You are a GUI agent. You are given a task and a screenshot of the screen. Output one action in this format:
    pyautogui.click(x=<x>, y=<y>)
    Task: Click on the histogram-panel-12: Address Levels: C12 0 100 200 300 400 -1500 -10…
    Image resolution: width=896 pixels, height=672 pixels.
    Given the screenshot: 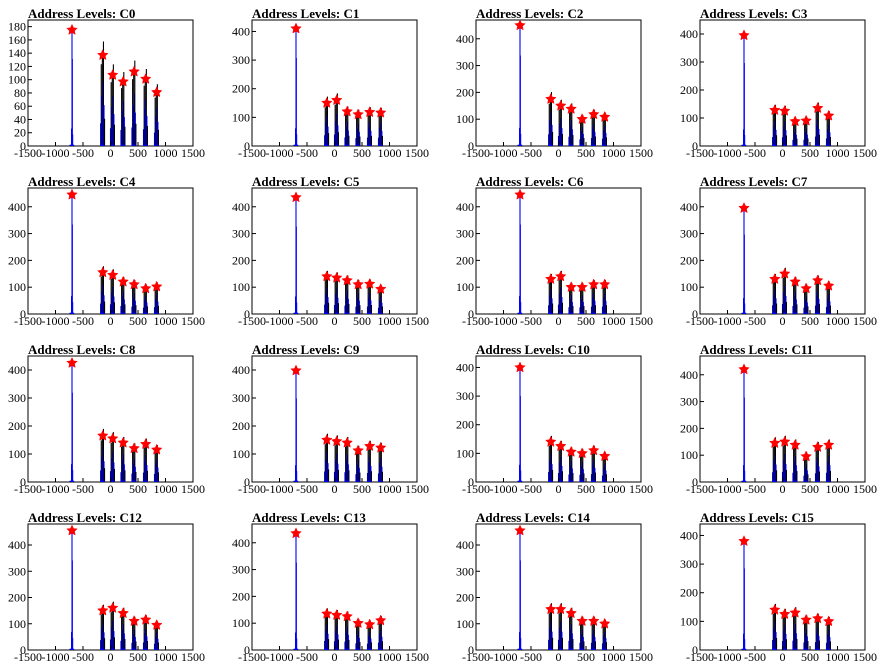 What is the action you would take?
    pyautogui.click(x=106, y=587)
    